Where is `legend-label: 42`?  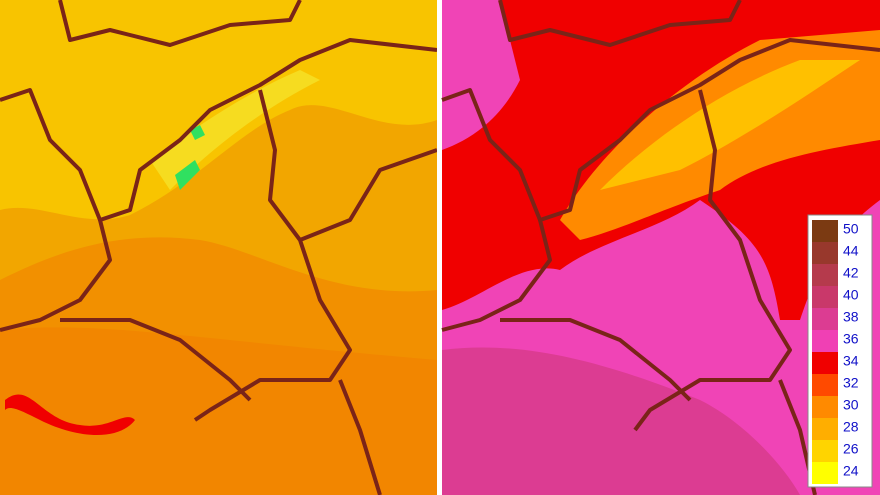 legend-label: 42 is located at coordinates (851, 273).